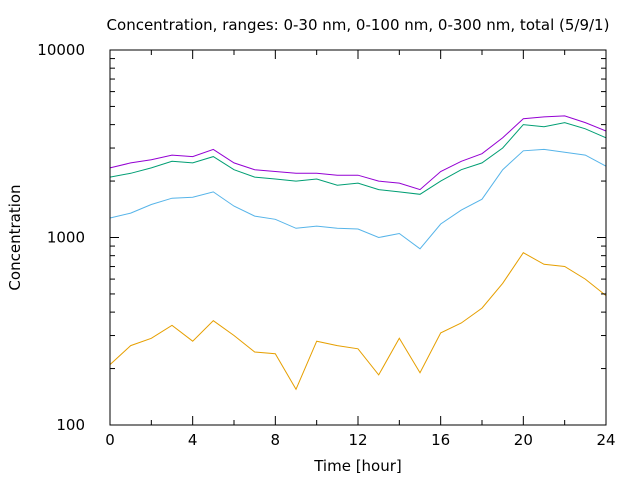  I want to click on y-tick-label: 100, so click(70, 425).